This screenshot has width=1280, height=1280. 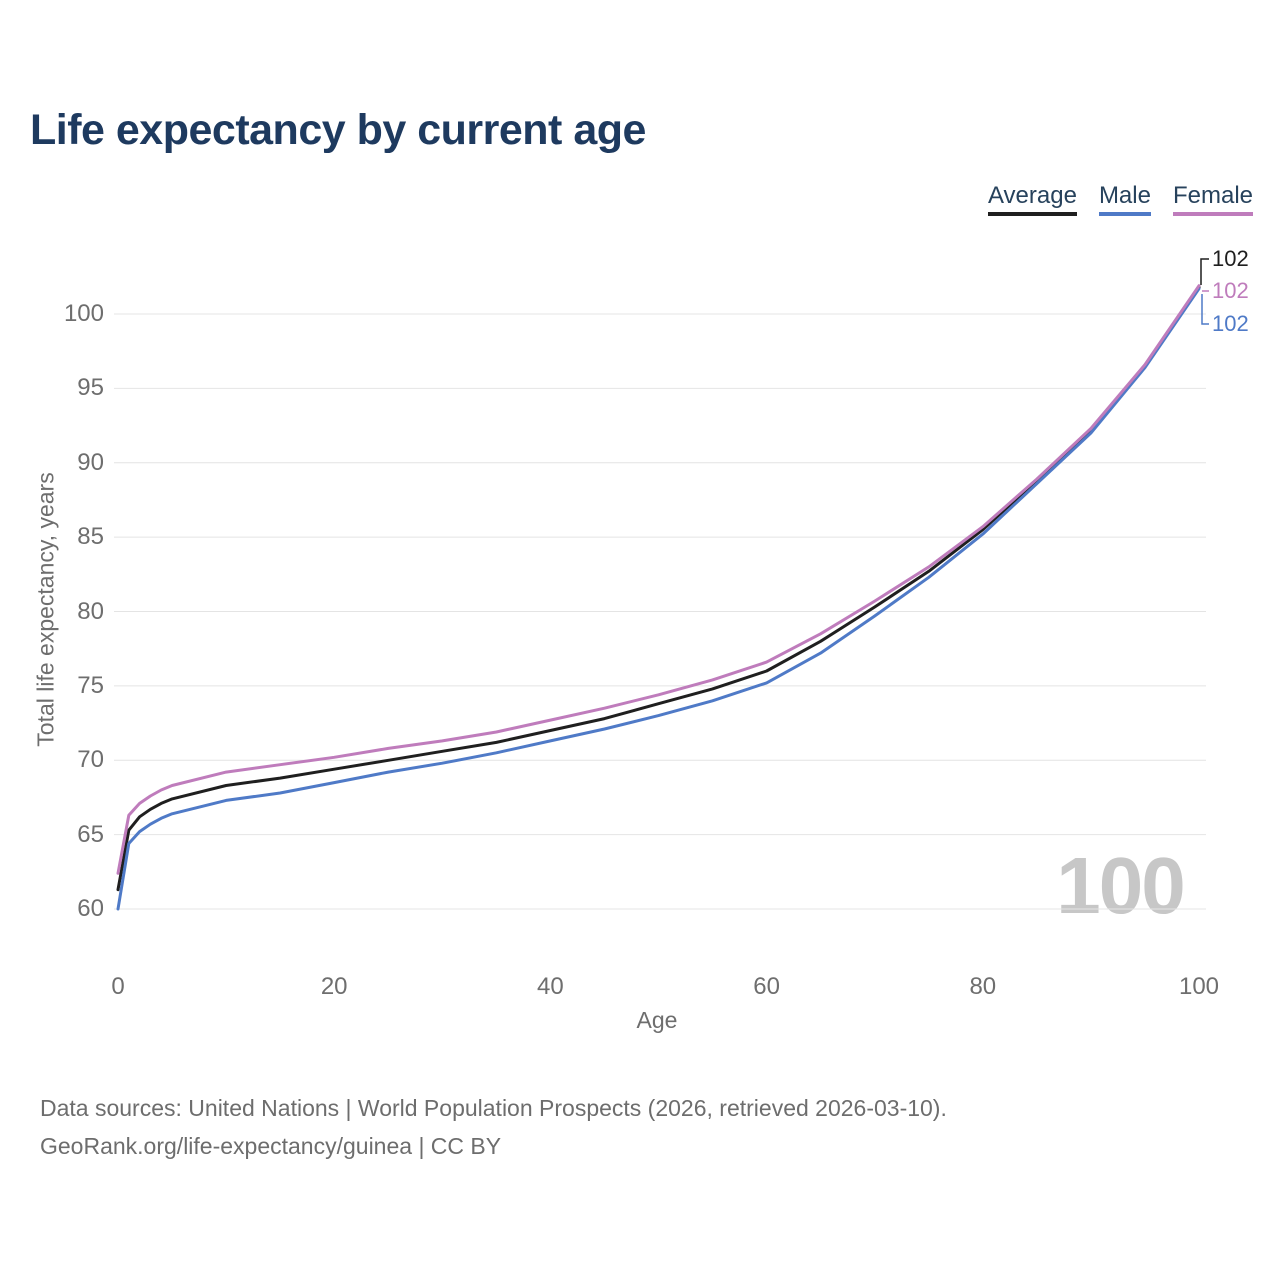 I want to click on x-tick-label-20: 20, so click(x=334, y=986).